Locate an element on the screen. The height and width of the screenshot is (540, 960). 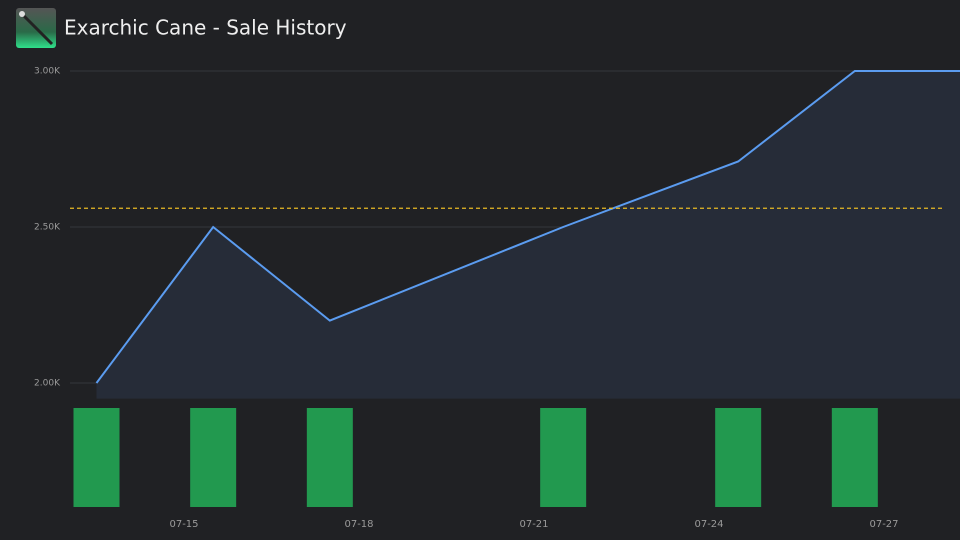
x-tick-label: 07-21 is located at coordinates (533, 524).